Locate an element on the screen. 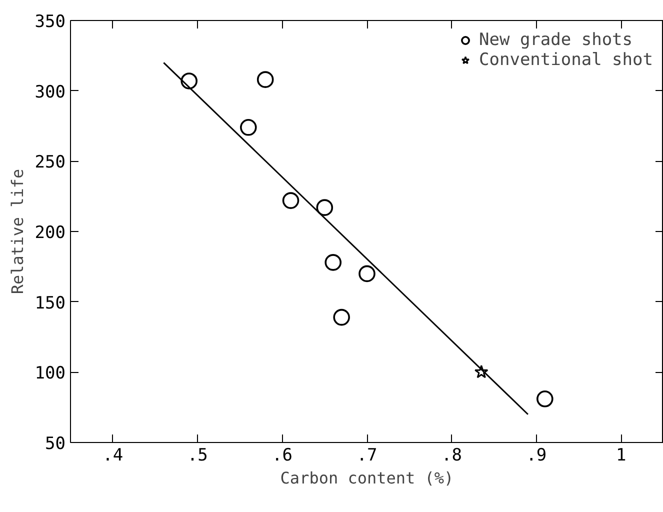 This screenshot has height=512, width=663. x-tick-label: .4 is located at coordinates (113, 456).